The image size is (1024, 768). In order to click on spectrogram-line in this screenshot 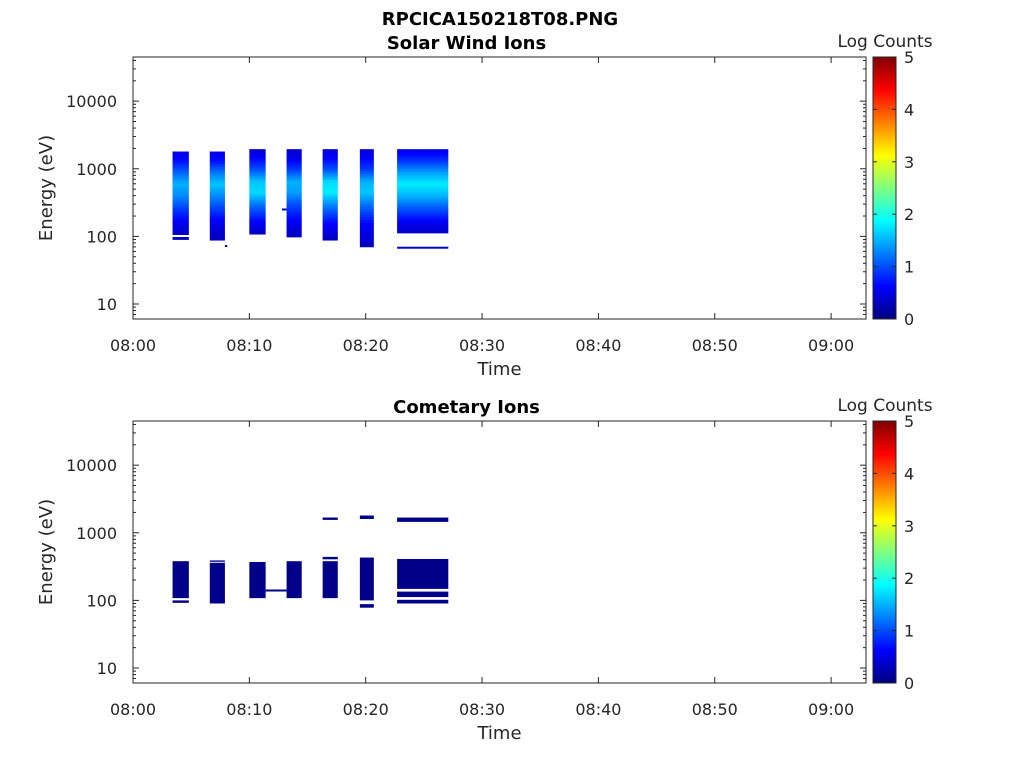, I will do `click(226, 246)`.